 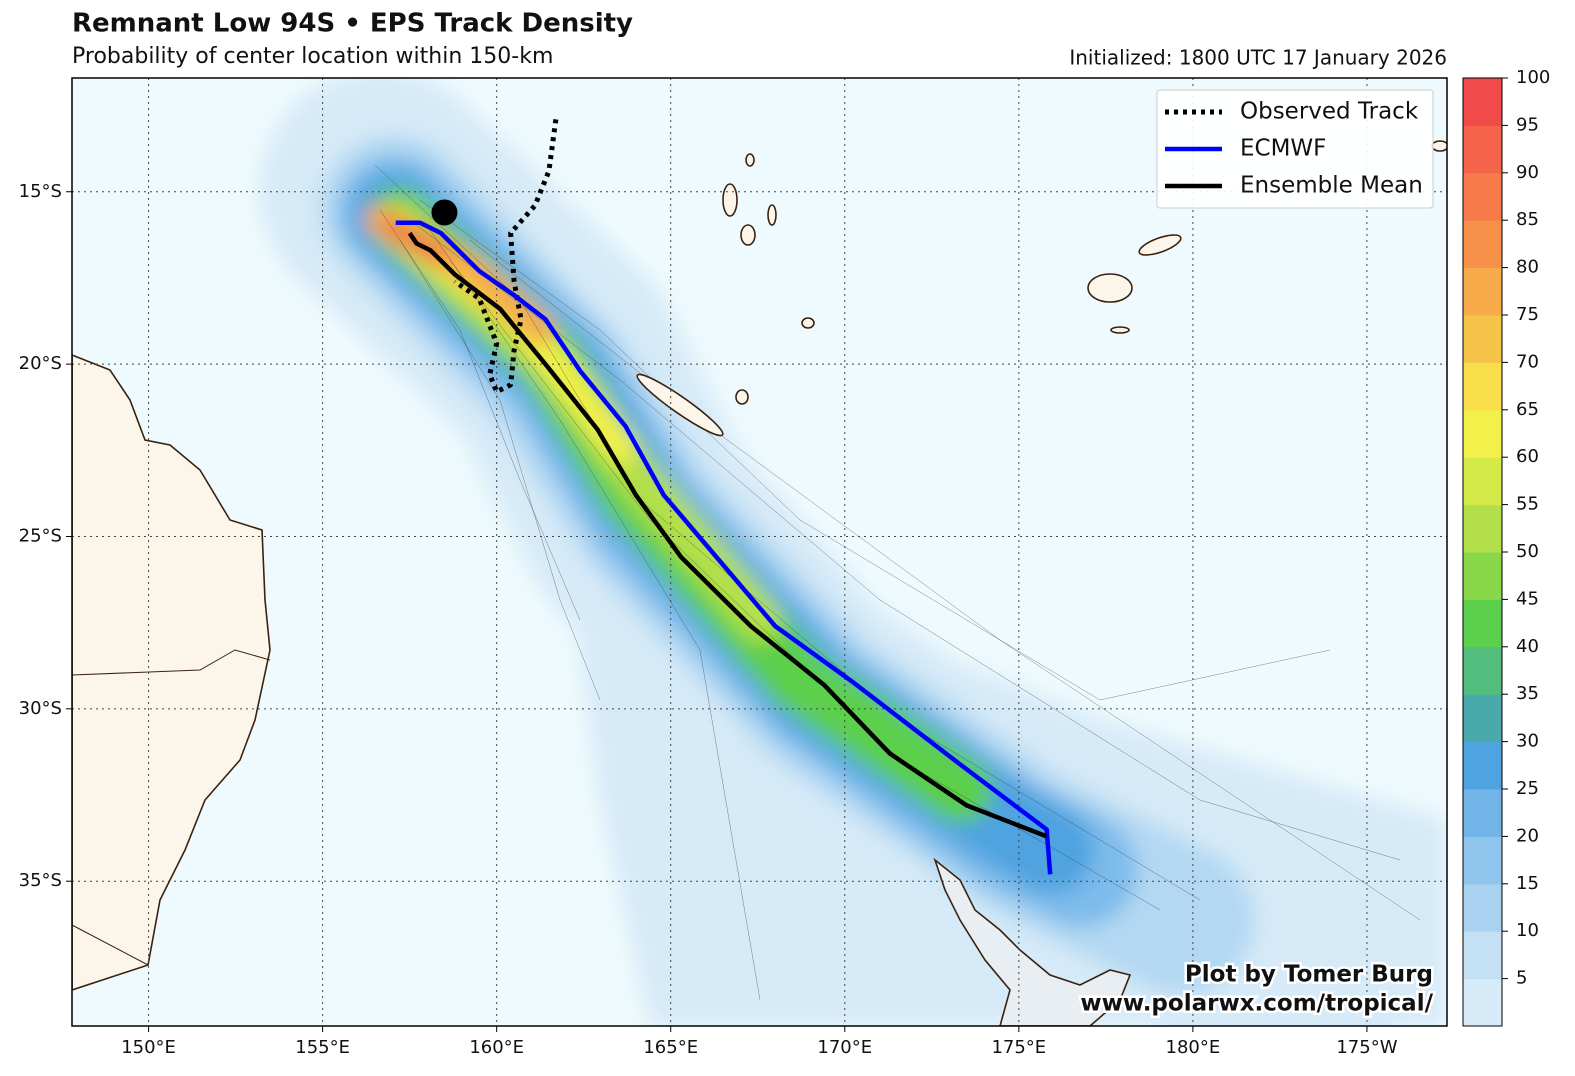 What do you see at coordinates (1527, 504) in the screenshot?
I see `colorbar-tick-label: 55` at bounding box center [1527, 504].